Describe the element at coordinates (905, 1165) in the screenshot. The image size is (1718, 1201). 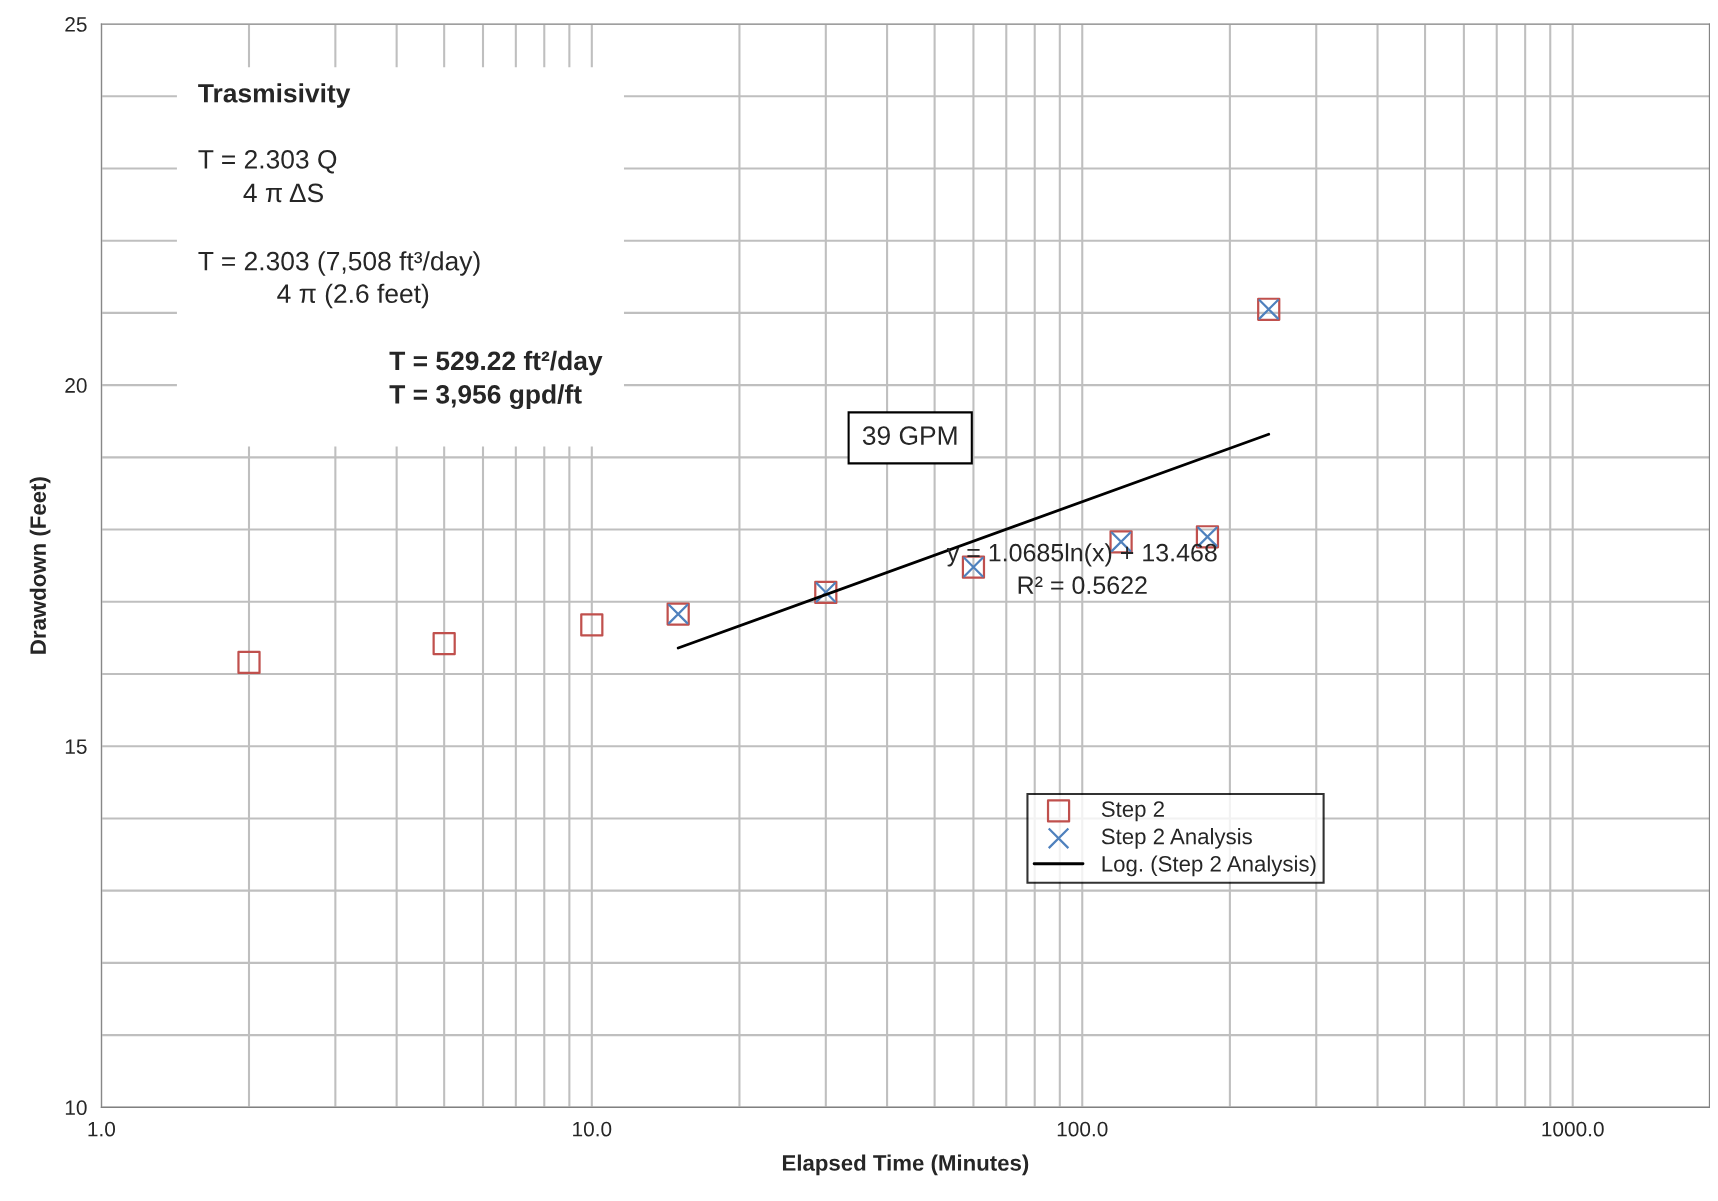
I see `x-axis-title: Elapsed Time (Minutes)` at that location.